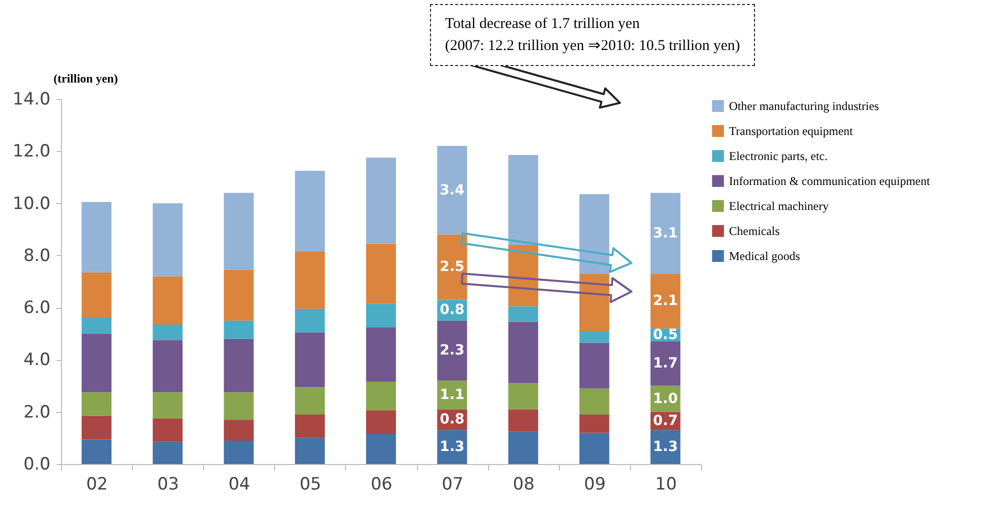 This screenshot has width=983, height=518. Describe the element at coordinates (791, 131) in the screenshot. I see `legend-label: Transportation equipment` at that location.